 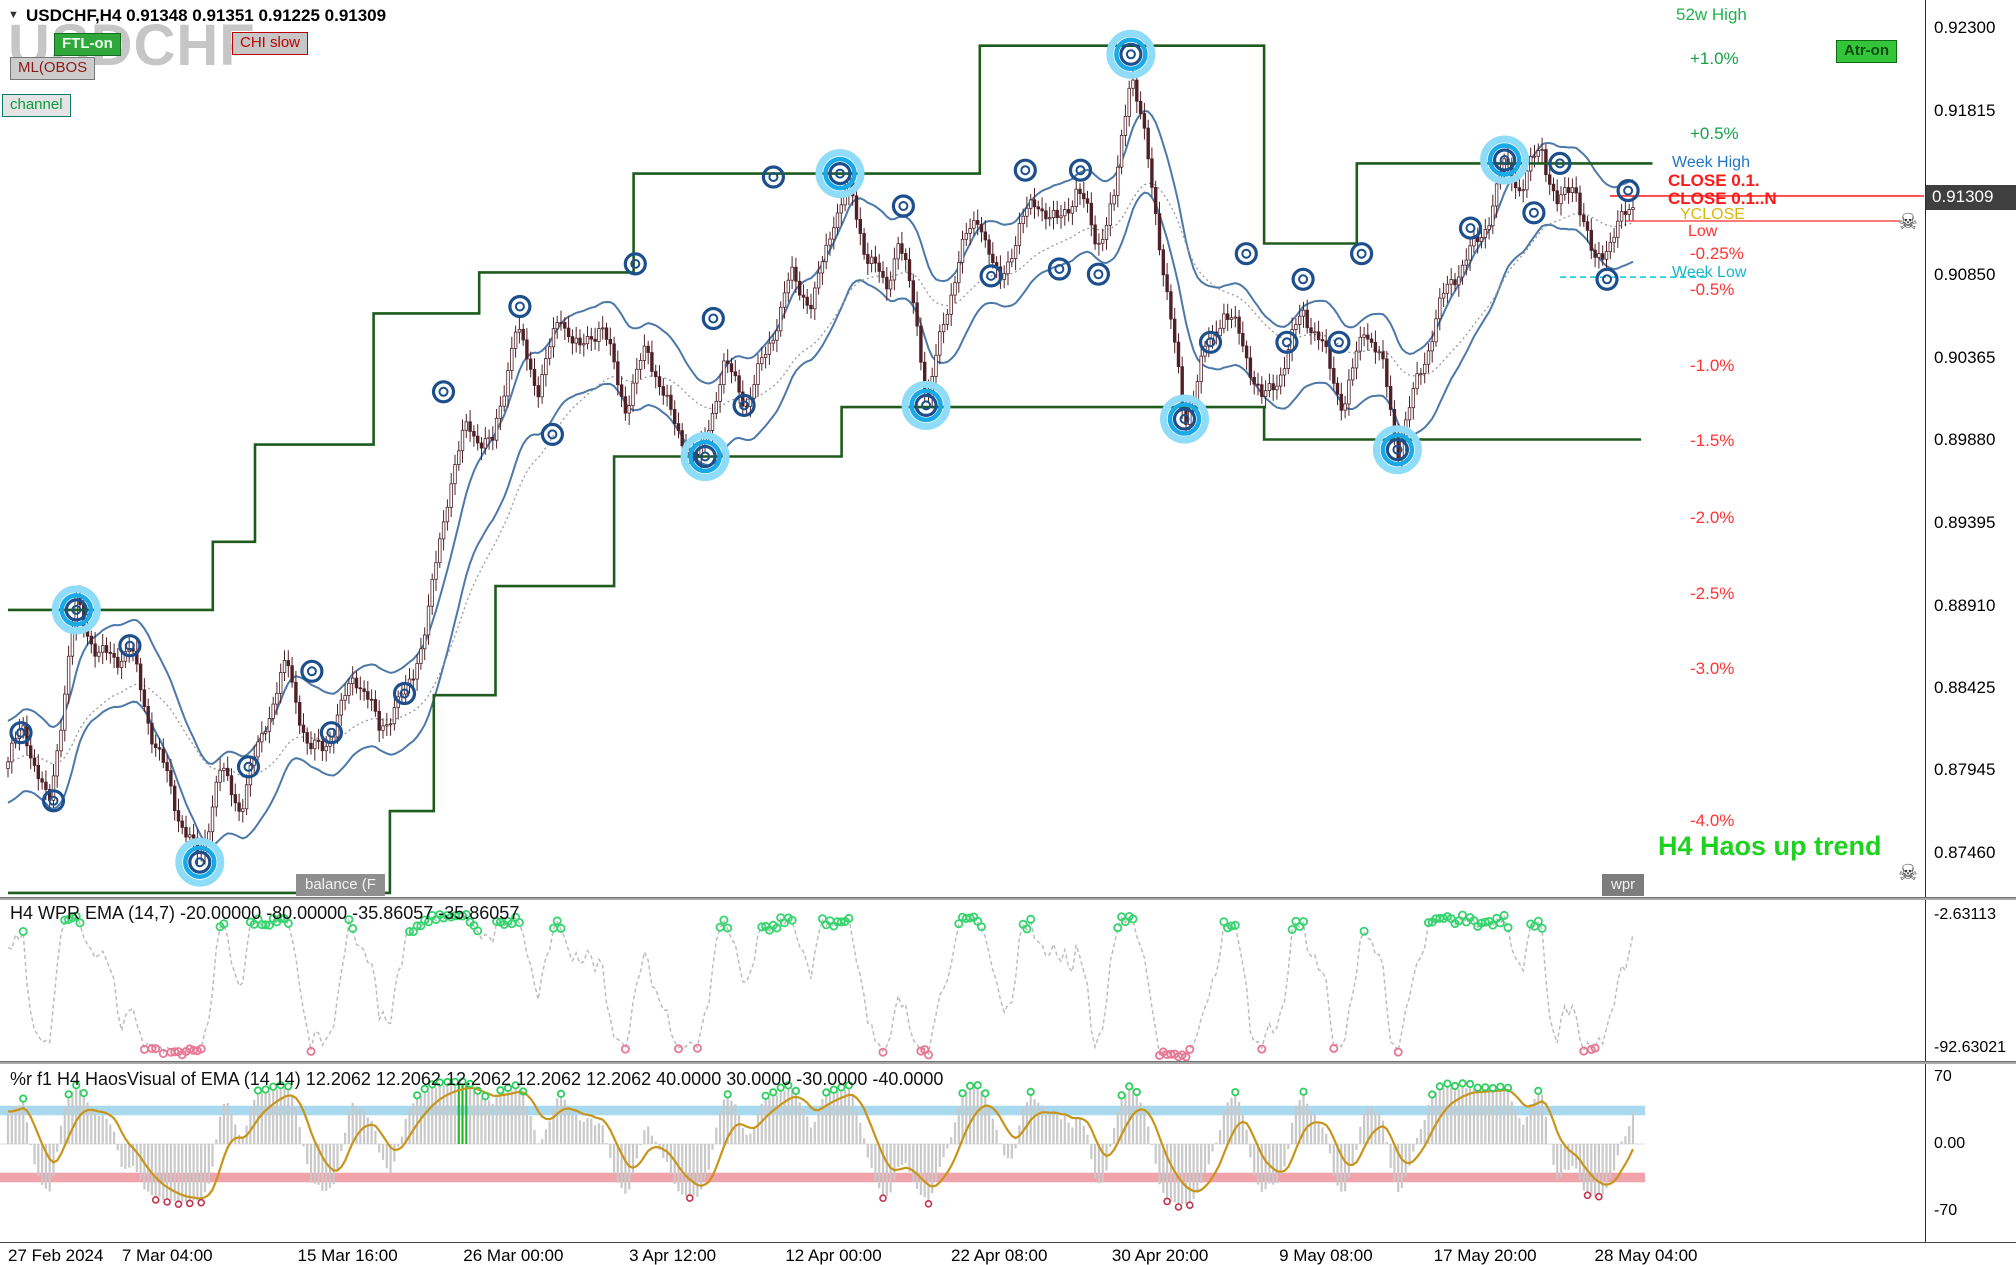 I want to click on time-axis-label: 17 May 20:00, so click(x=1485, y=1255).